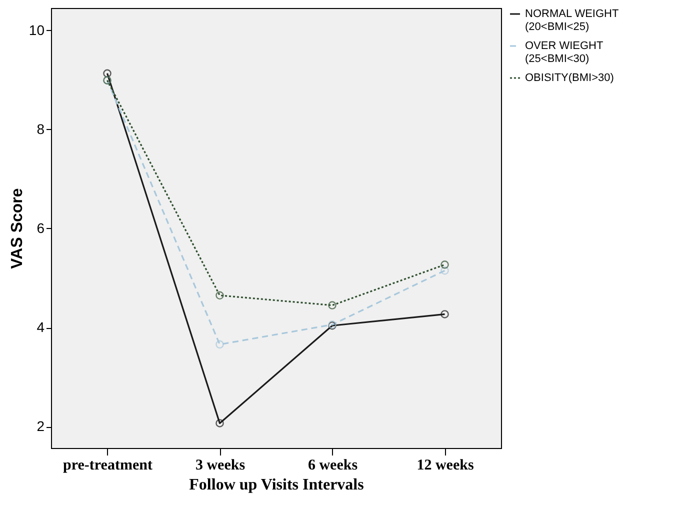  I want to click on x-tick-label: 3 weeks, so click(220, 466).